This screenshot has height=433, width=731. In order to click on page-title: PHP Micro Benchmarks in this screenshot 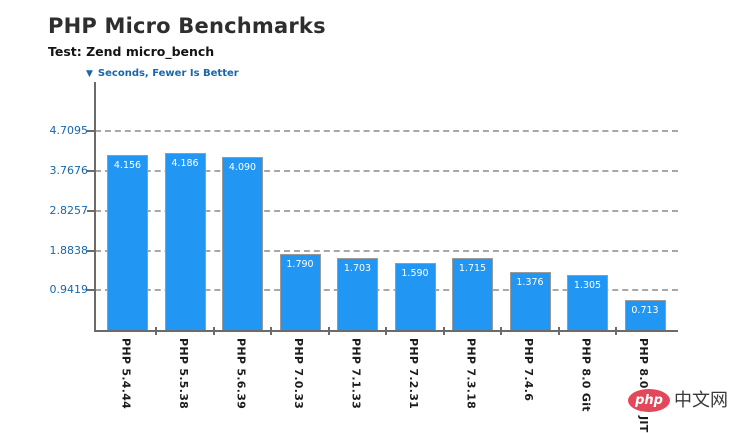, I will do `click(187, 26)`.